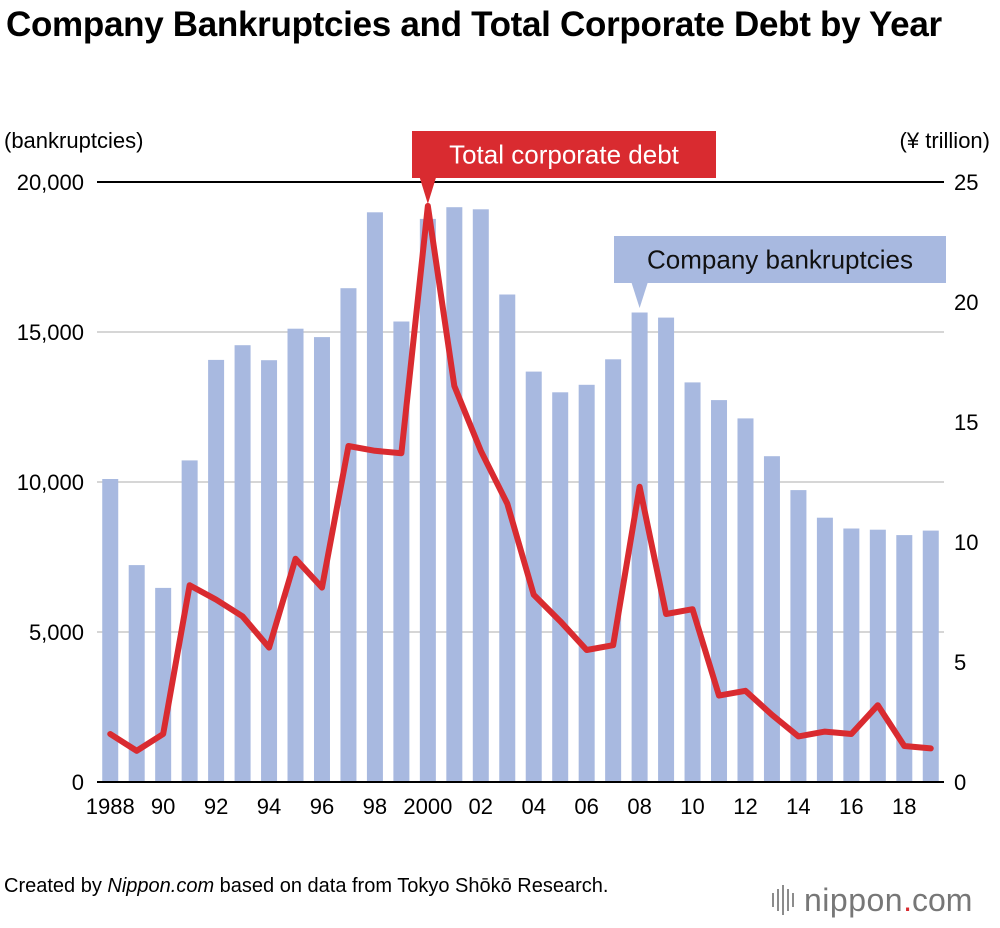  I want to click on right-tick-label: 5, so click(960, 662).